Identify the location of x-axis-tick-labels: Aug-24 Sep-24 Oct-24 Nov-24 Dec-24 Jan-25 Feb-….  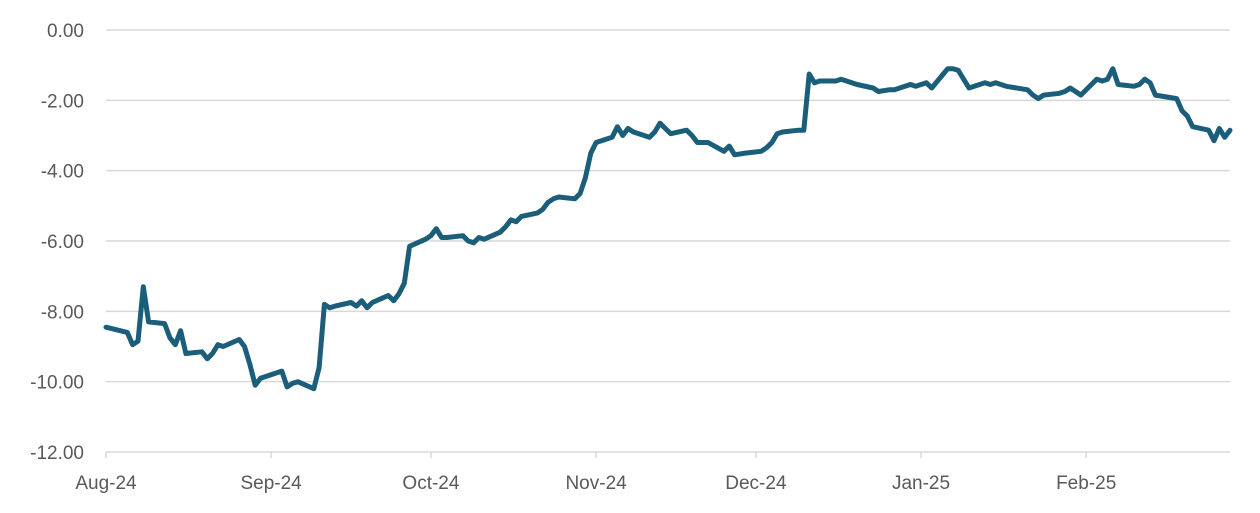
(595, 483).